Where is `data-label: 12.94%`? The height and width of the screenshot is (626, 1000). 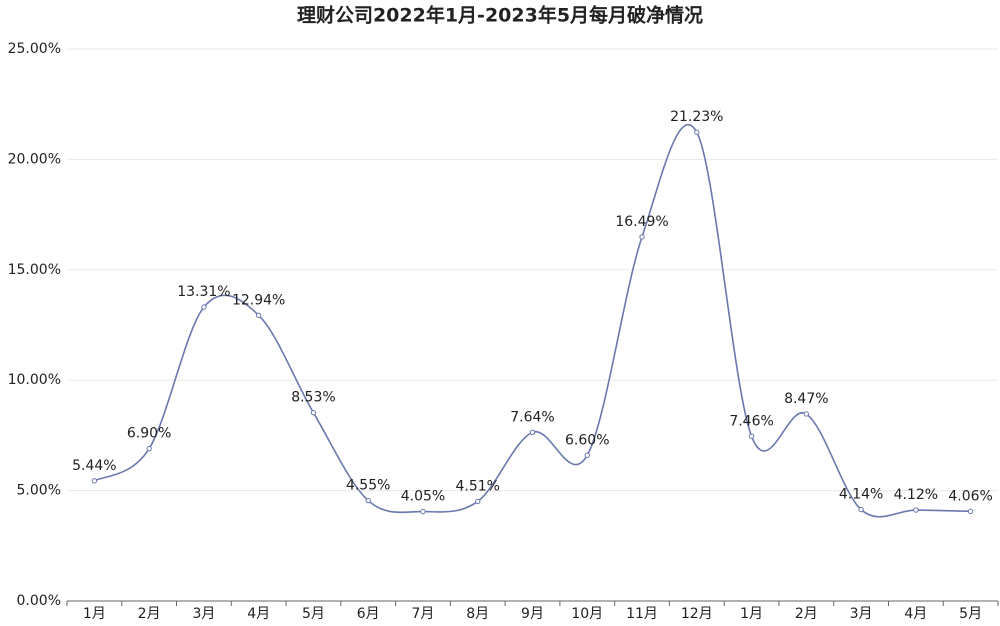
data-label: 12.94% is located at coordinates (258, 300).